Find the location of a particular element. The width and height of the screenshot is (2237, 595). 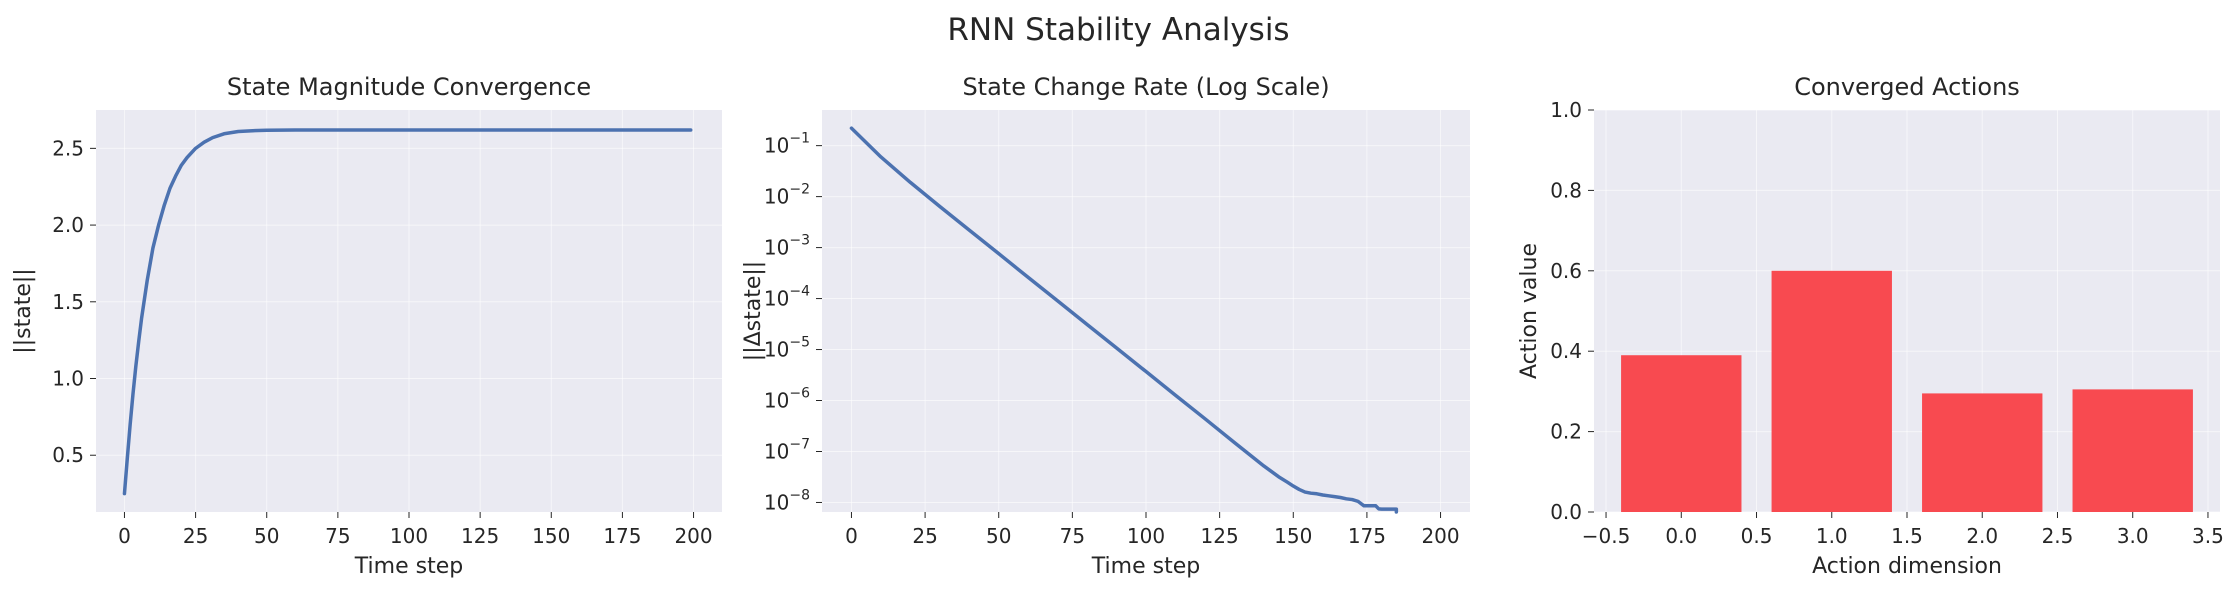

y-tick-label: 10⁻² is located at coordinates (787, 195).